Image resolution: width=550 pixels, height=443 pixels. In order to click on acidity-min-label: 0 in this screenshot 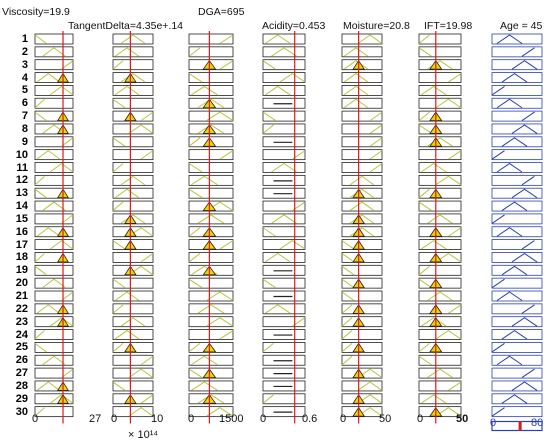, I will do `click(263, 419)`.